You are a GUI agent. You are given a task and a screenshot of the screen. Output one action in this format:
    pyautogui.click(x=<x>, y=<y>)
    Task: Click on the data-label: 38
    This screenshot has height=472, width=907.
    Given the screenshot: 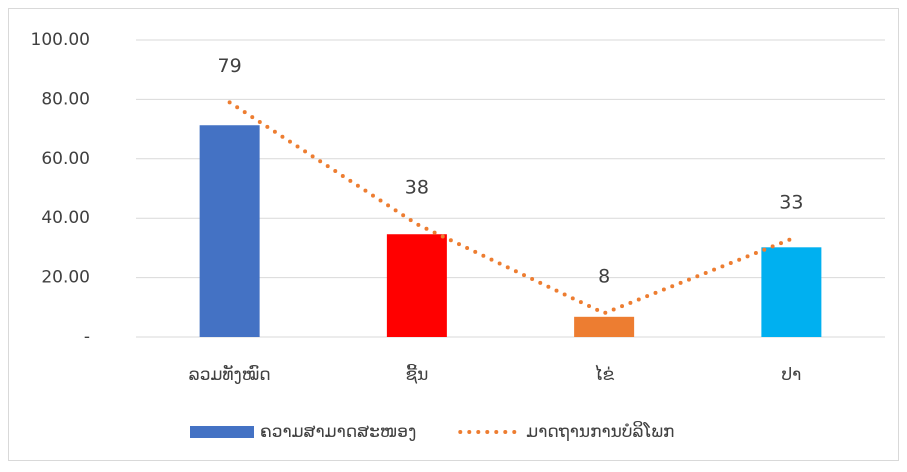 What is the action you would take?
    pyautogui.click(x=417, y=188)
    